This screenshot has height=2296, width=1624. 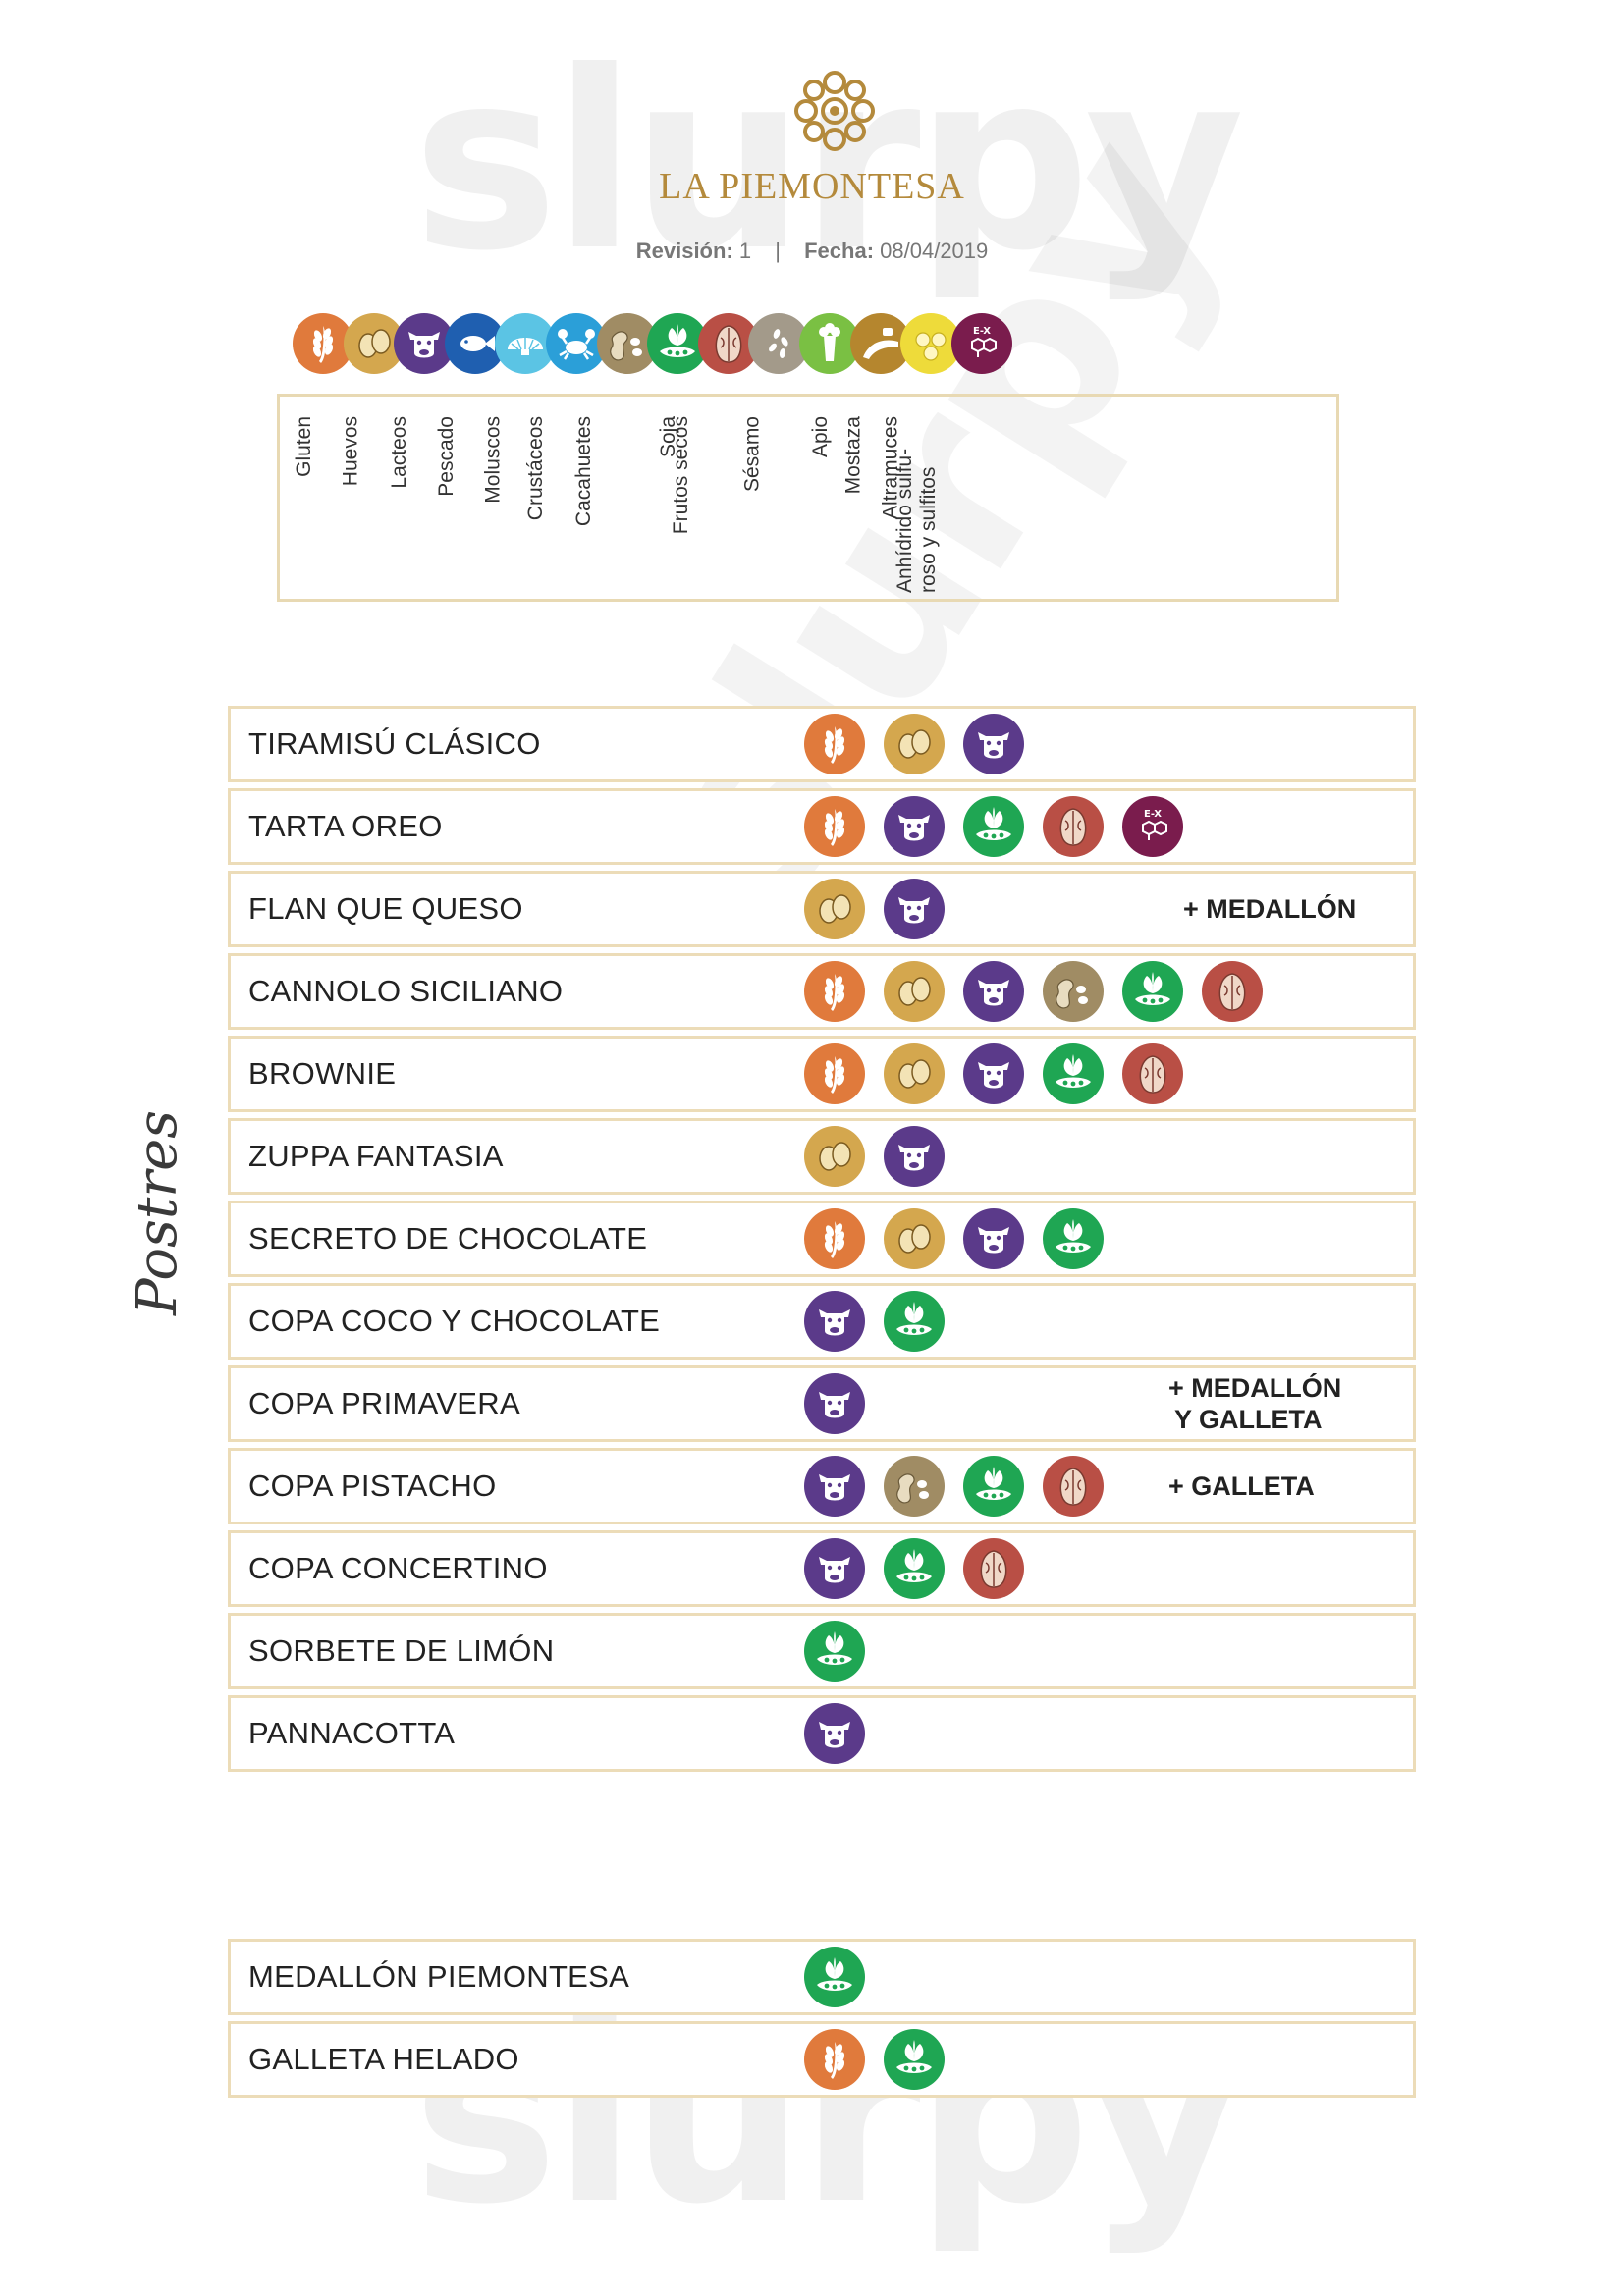 I want to click on dessert-row: MEDALLÓN PIEMONTESA, so click(x=822, y=1977).